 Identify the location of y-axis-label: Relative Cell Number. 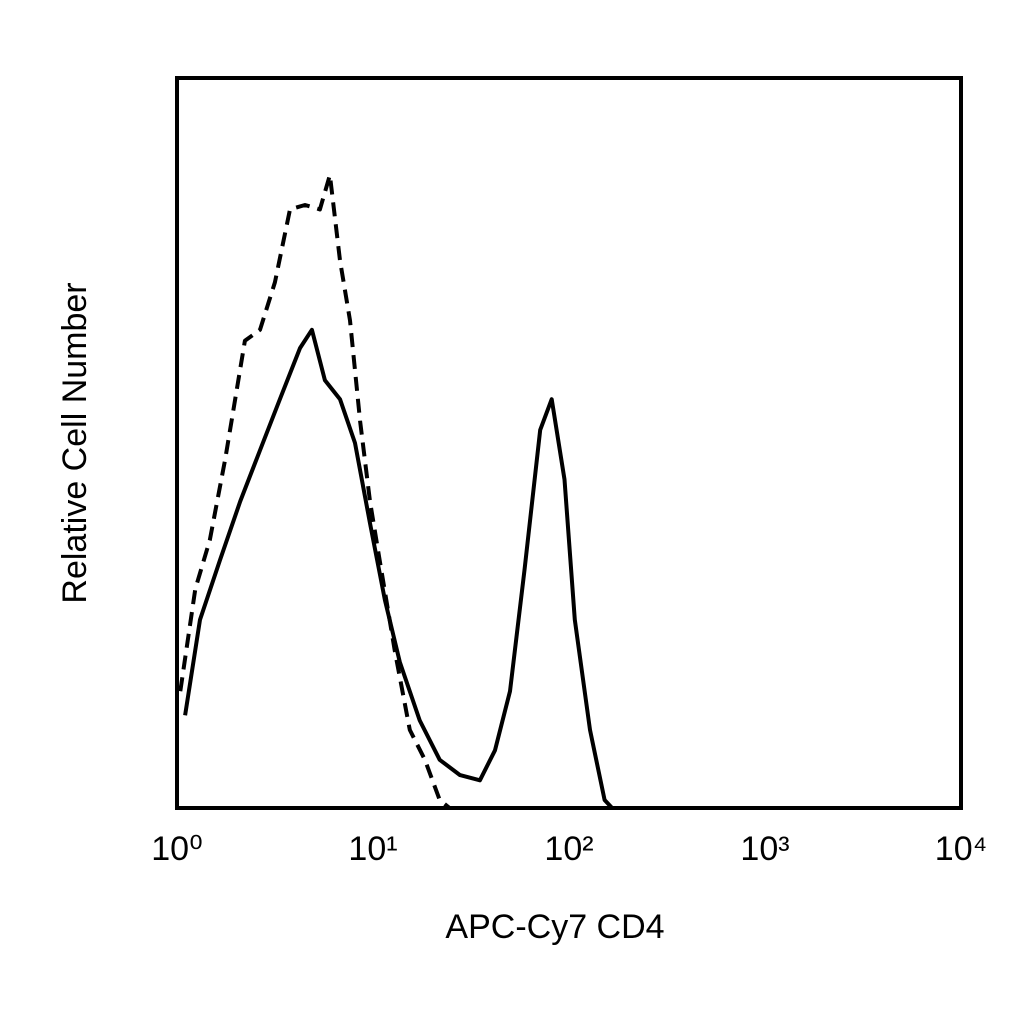
(75, 442).